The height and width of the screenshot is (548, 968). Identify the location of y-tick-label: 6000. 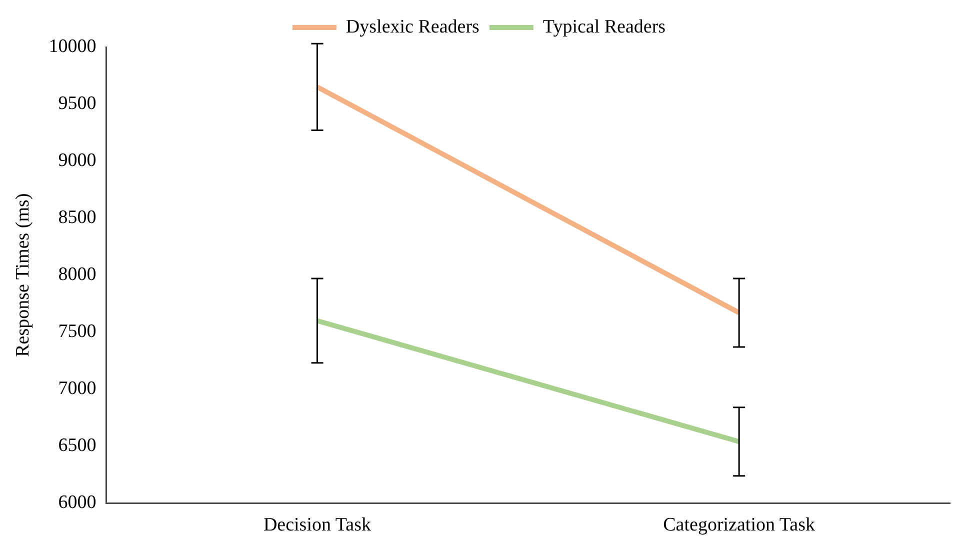
(77, 503).